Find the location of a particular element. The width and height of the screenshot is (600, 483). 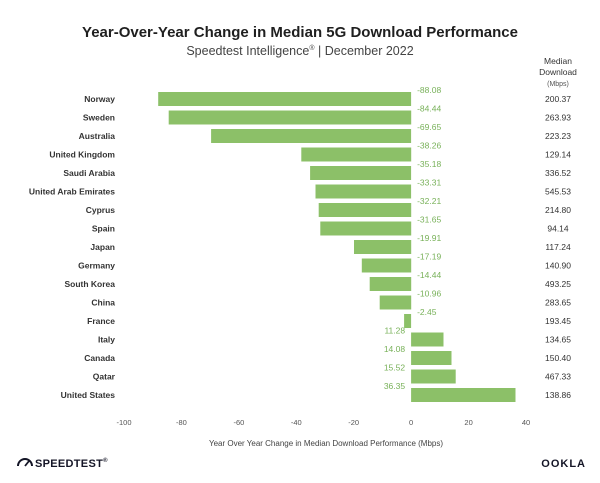

data-label: -88.08 is located at coordinates (429, 90).